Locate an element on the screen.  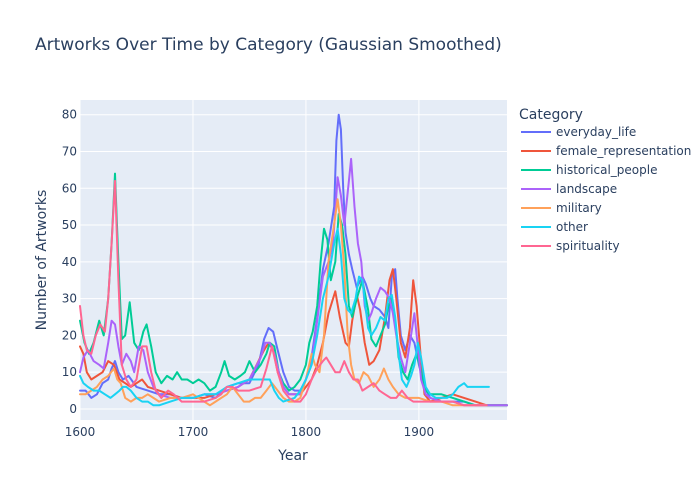
y-tick-label: 40 is located at coordinates (69, 262).